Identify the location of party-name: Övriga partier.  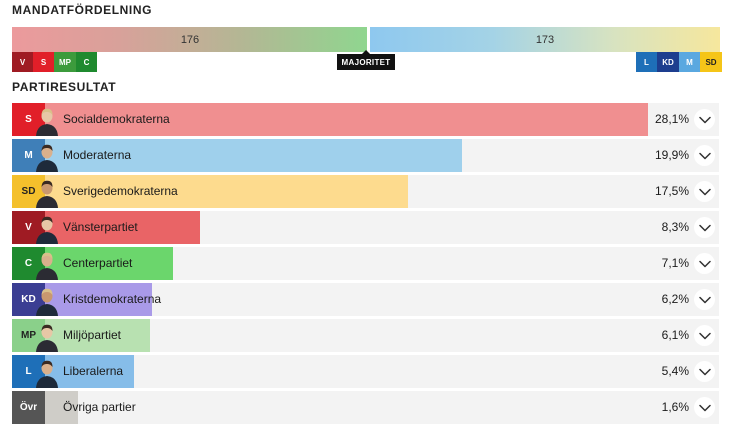
(99, 407).